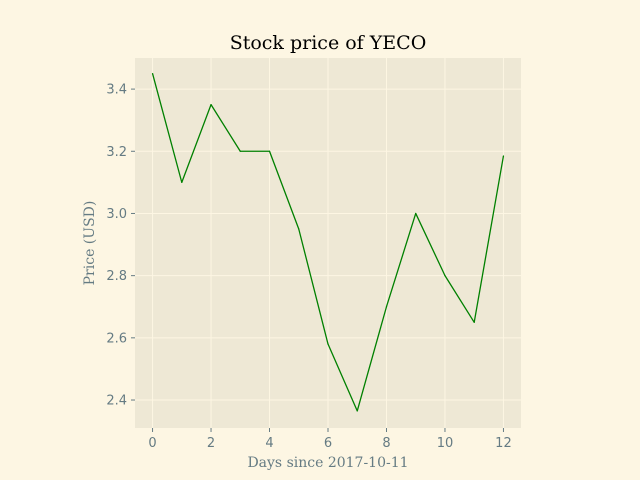 The width and height of the screenshot is (640, 480). What do you see at coordinates (327, 463) in the screenshot?
I see `x-axis-label: Days since 2017-10-11` at bounding box center [327, 463].